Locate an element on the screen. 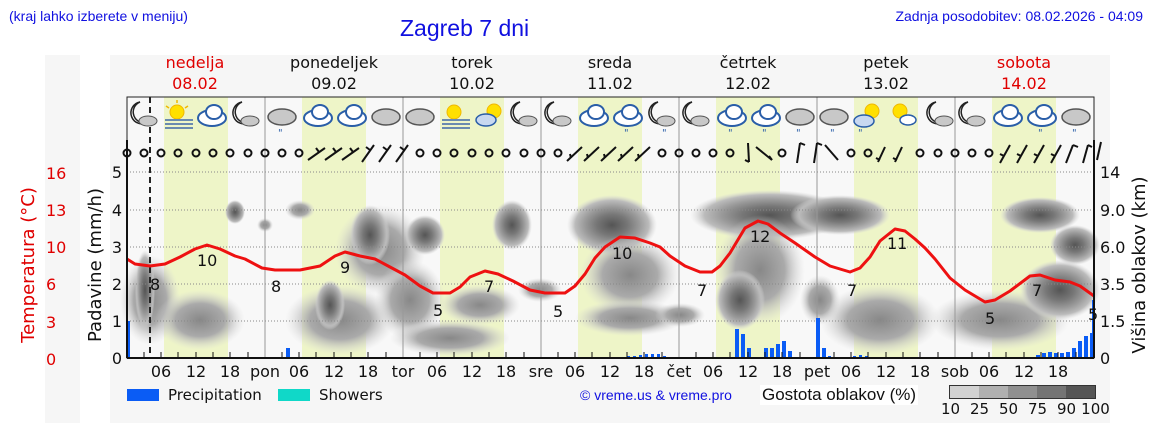 The width and height of the screenshot is (1152, 443). moon-cloud-drizzle-icon: " is located at coordinates (662, 120).